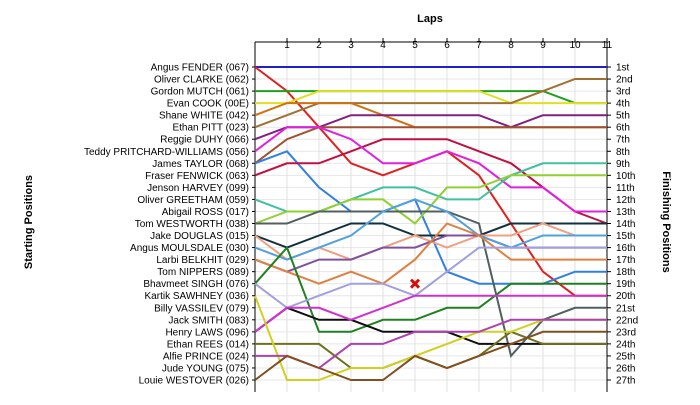  What do you see at coordinates (205, 212) in the screenshot?
I see `starting-label: Abigail ROSS (017)` at bounding box center [205, 212].